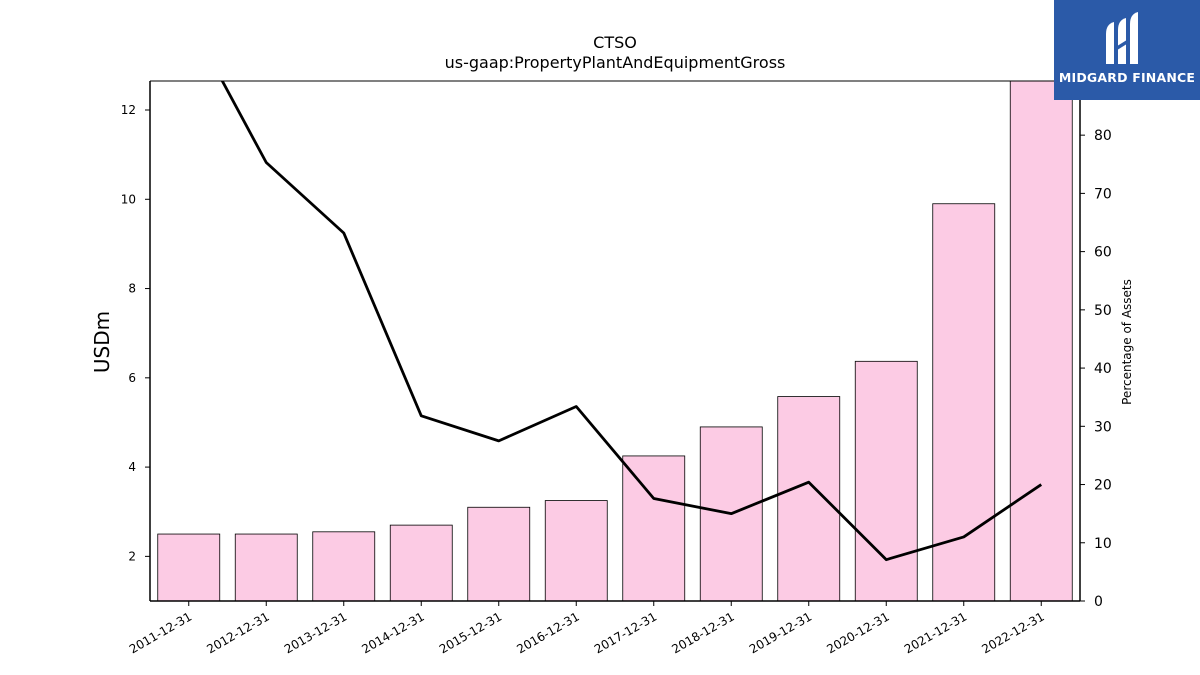 This screenshot has height=675, width=1200. I want to click on y-right-tick-label: 30, so click(1103, 427).